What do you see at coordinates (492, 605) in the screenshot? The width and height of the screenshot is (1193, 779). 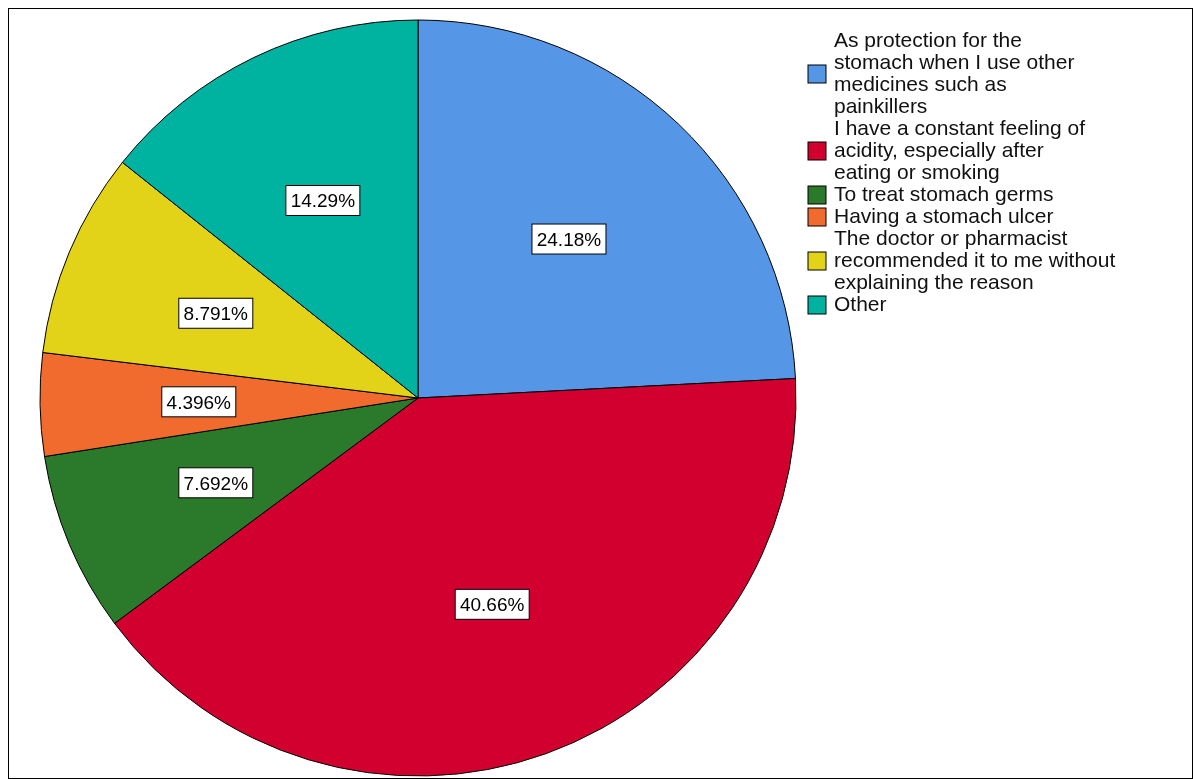 I see `data-label: 40.66%` at bounding box center [492, 605].